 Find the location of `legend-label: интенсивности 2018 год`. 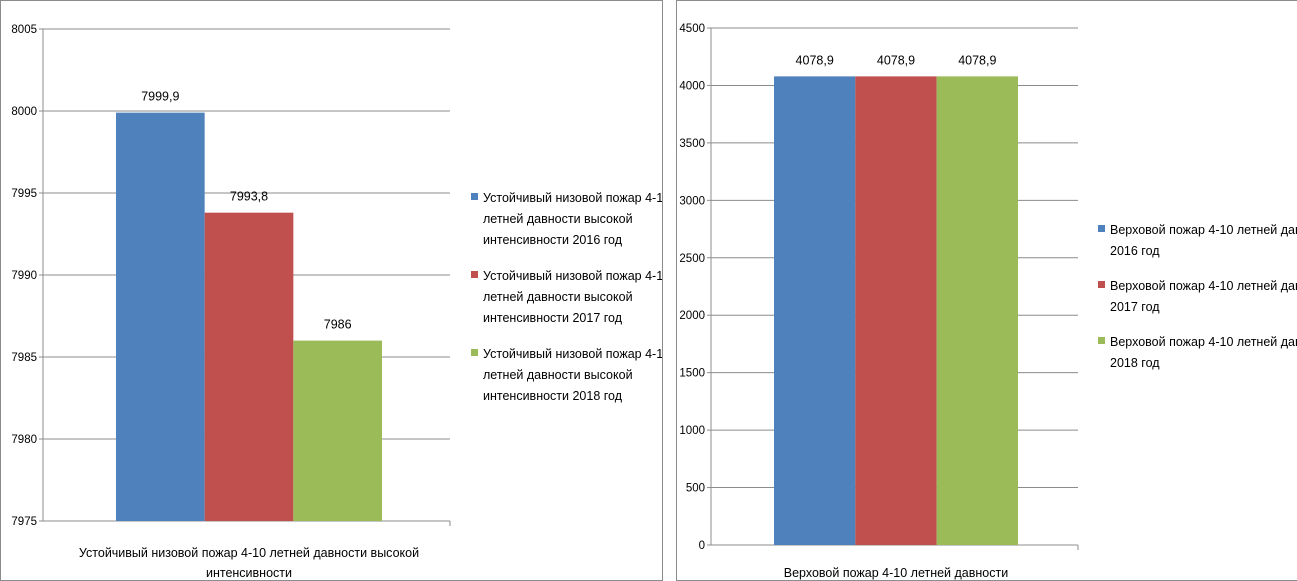

legend-label: интенсивности 2018 год is located at coordinates (553, 396).